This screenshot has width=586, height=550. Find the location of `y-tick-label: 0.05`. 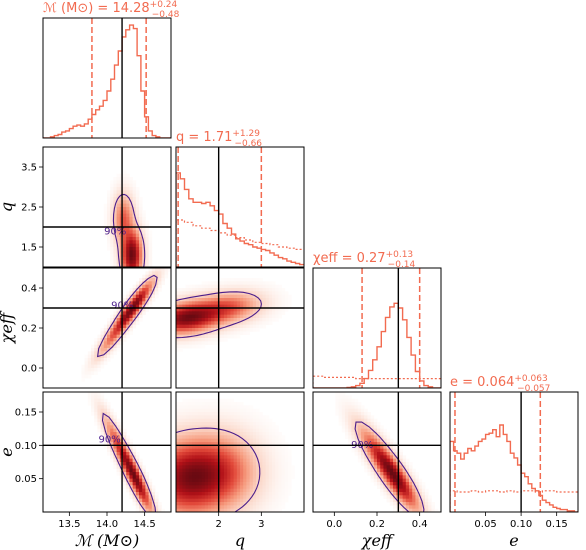

y-tick-label: 0.05 is located at coordinates (26, 479).